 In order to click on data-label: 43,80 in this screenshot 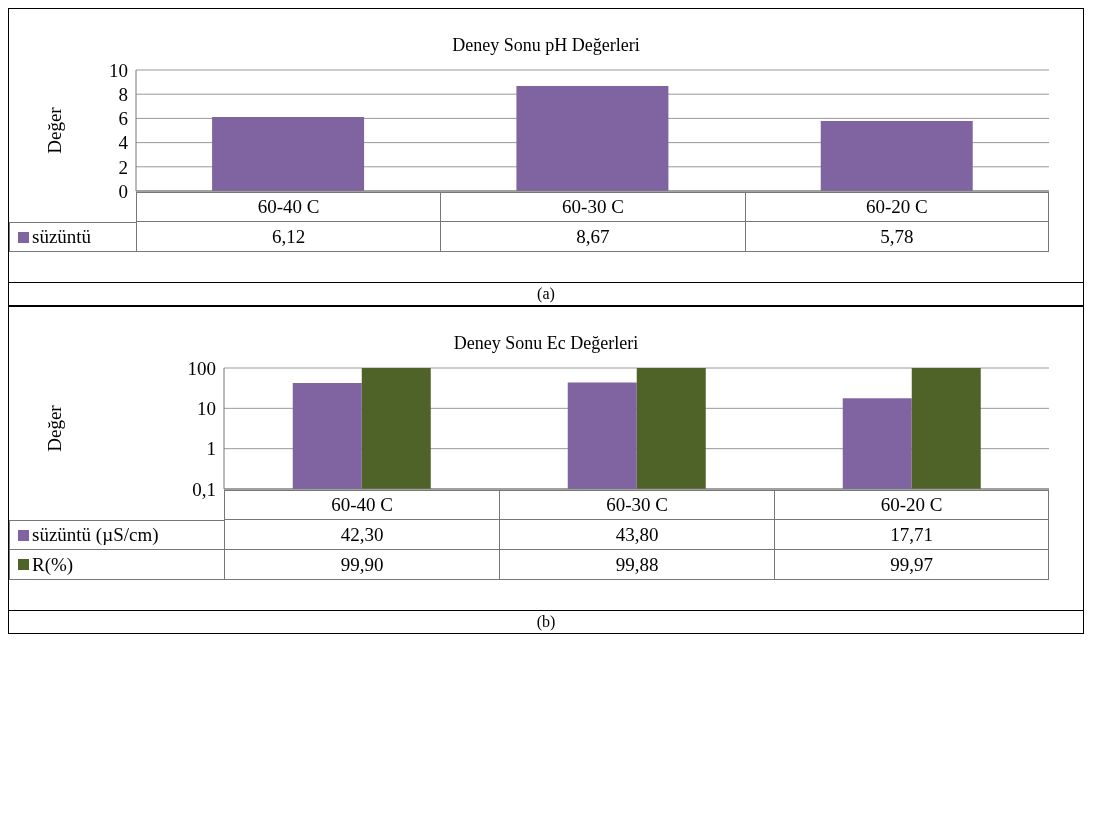, I will do `click(636, 535)`.